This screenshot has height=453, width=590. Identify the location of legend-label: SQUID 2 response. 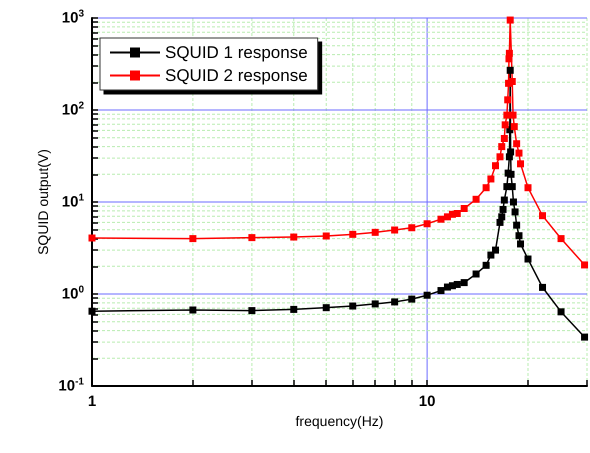
(236, 75).